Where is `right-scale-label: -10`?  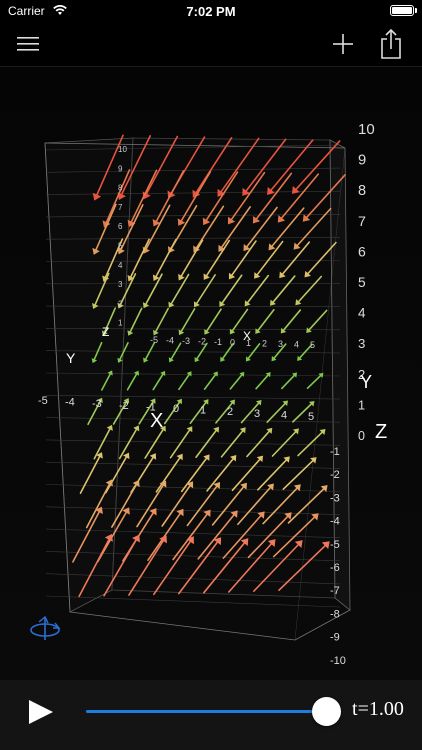 right-scale-label: -10 is located at coordinates (338, 661).